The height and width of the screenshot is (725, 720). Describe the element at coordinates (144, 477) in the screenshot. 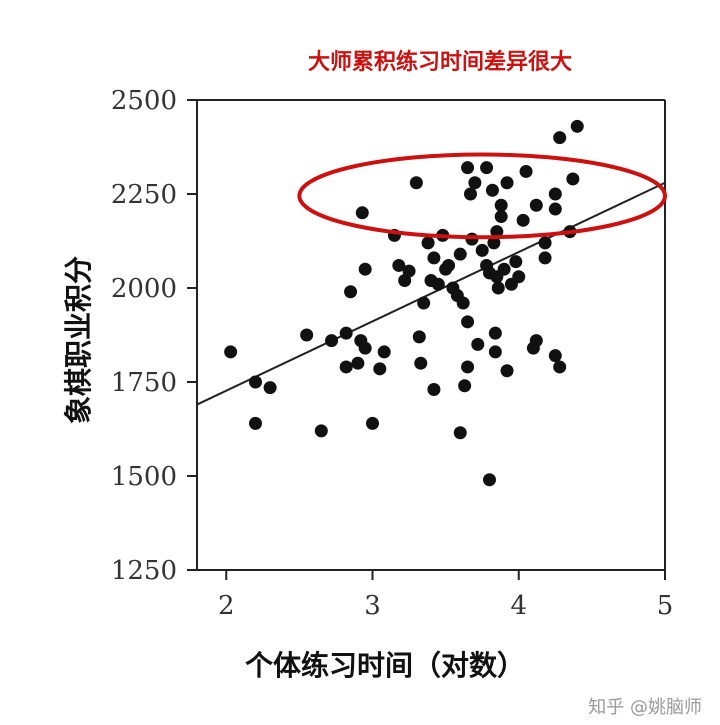

I see `y-tick-label: 1500` at that location.